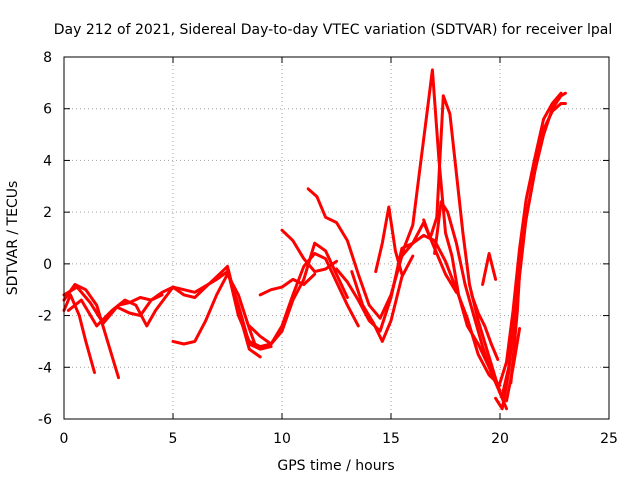 This screenshot has width=640, height=480. Describe the element at coordinates (282, 439) in the screenshot. I see `x-tick-label: 10` at that location.